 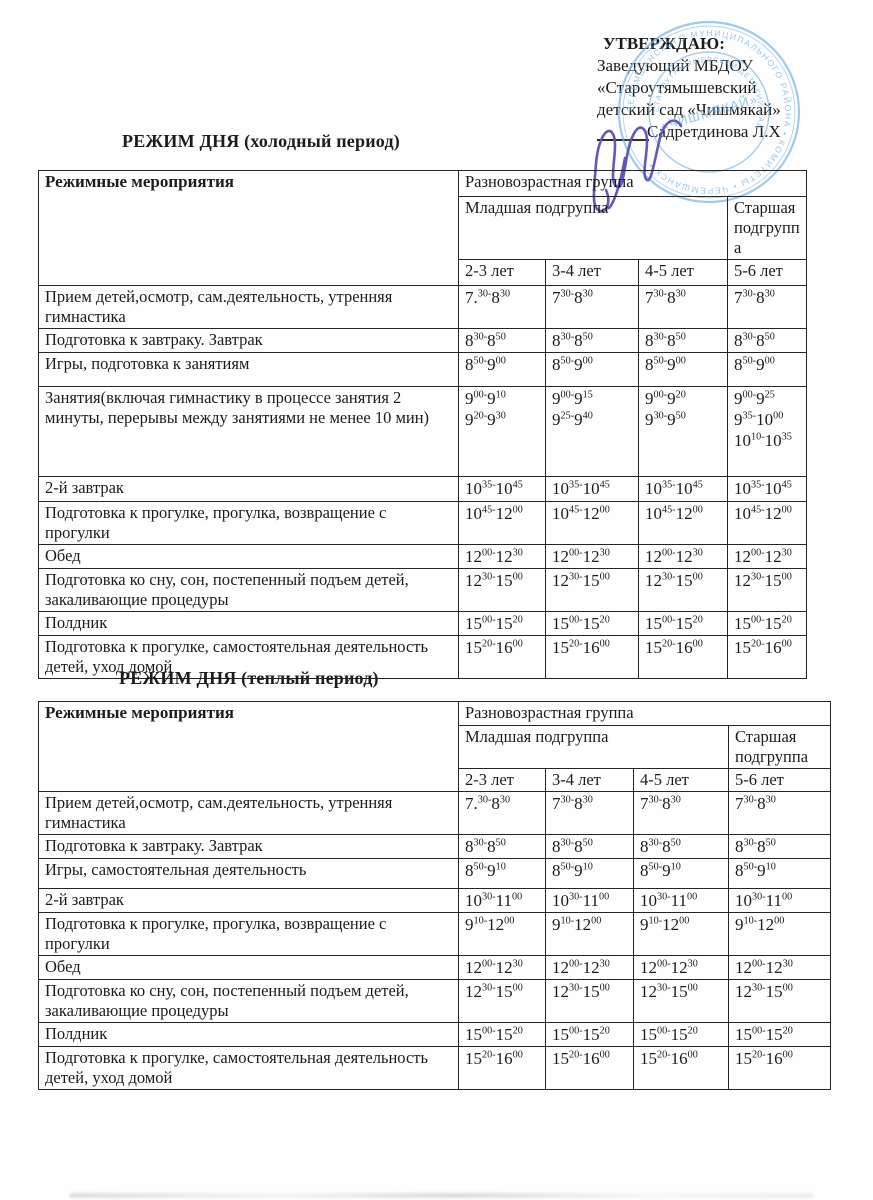 I want to click on time-cell: 7.30-830, so click(x=502, y=813).